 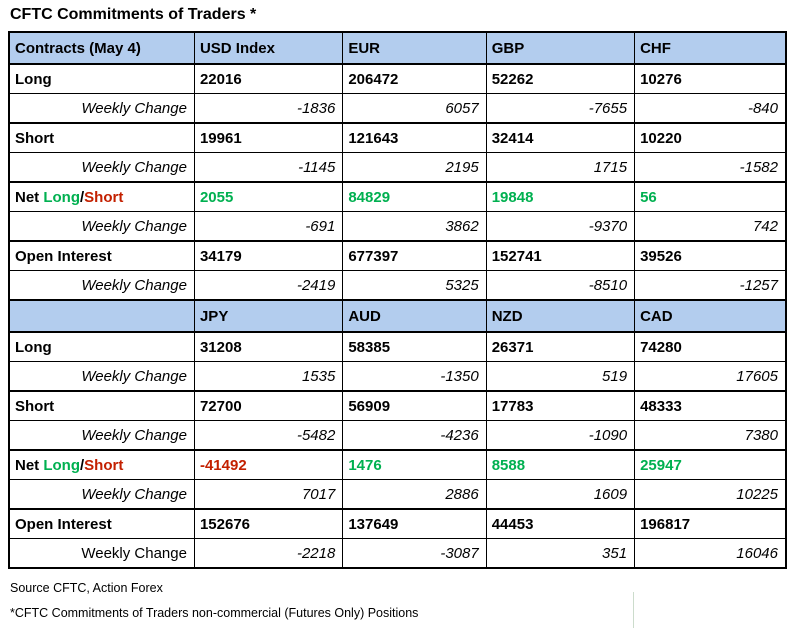 I want to click on gridline-artifact, so click(x=633, y=610).